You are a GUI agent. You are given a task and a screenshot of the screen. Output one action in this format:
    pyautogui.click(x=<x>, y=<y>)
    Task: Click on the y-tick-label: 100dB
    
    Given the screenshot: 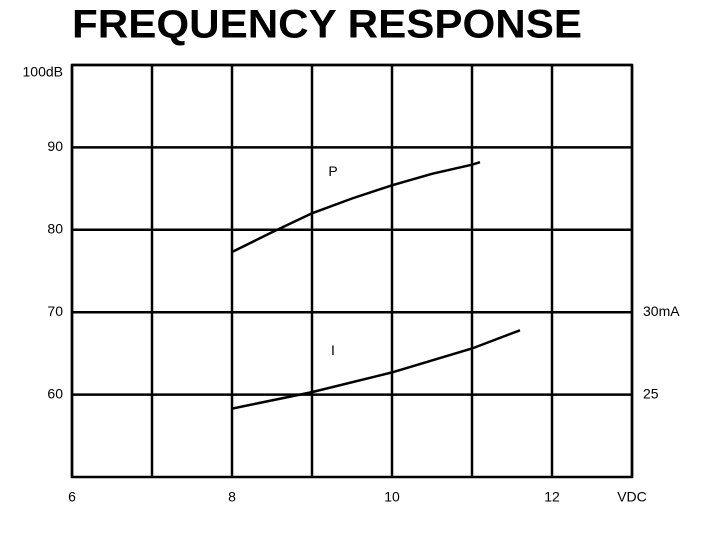 What is the action you would take?
    pyautogui.click(x=43, y=72)
    